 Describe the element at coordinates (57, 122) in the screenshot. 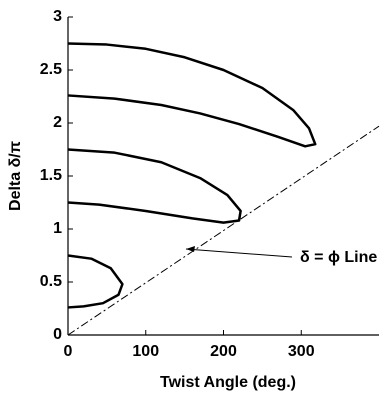

I see `y-tick-label: 2` at that location.